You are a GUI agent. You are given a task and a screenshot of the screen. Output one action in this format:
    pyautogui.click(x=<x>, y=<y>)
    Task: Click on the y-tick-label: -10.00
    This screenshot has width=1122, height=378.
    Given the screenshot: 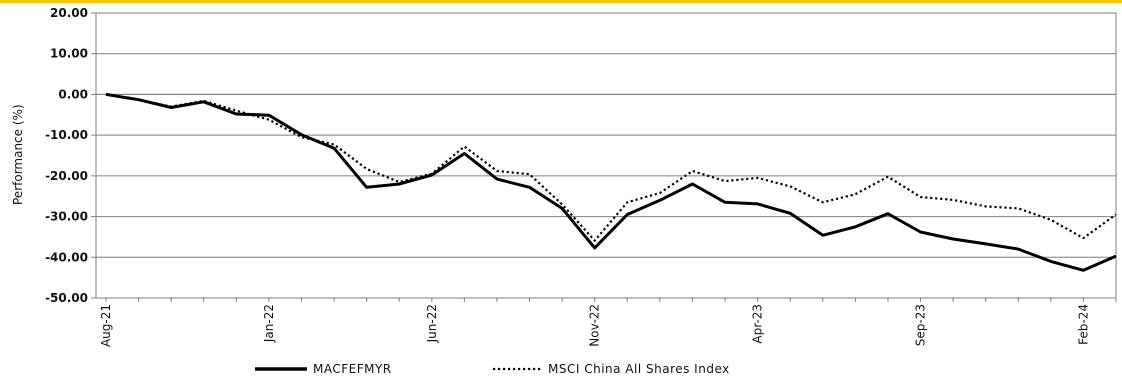 What is the action you would take?
    pyautogui.click(x=66, y=135)
    